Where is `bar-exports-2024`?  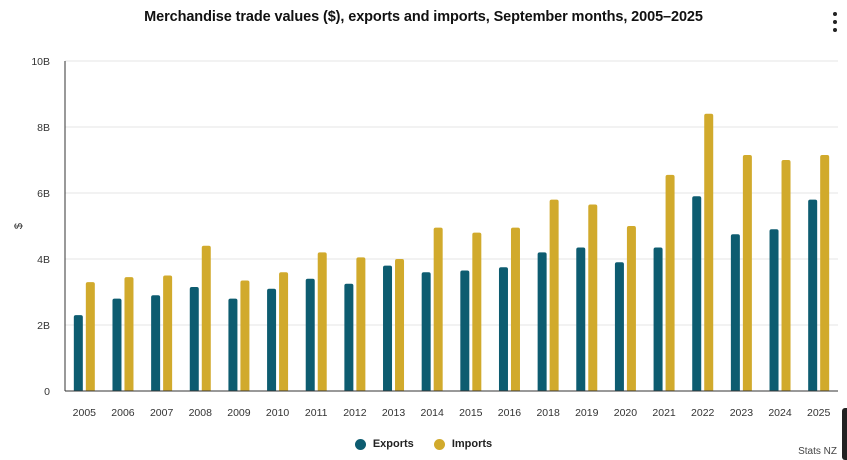
bar-exports-2024 is located at coordinates (774, 310).